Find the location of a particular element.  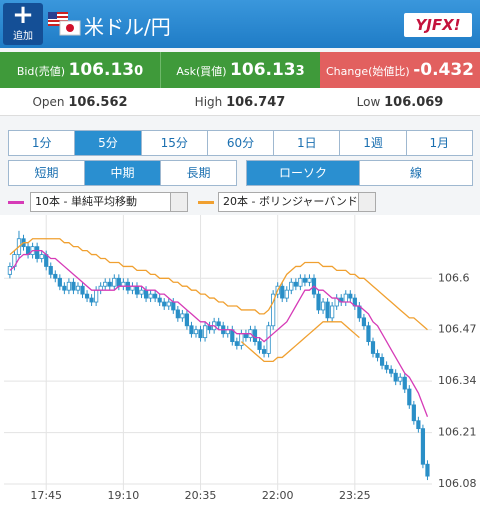

ask-pip: 3 is located at coordinates (300, 71).